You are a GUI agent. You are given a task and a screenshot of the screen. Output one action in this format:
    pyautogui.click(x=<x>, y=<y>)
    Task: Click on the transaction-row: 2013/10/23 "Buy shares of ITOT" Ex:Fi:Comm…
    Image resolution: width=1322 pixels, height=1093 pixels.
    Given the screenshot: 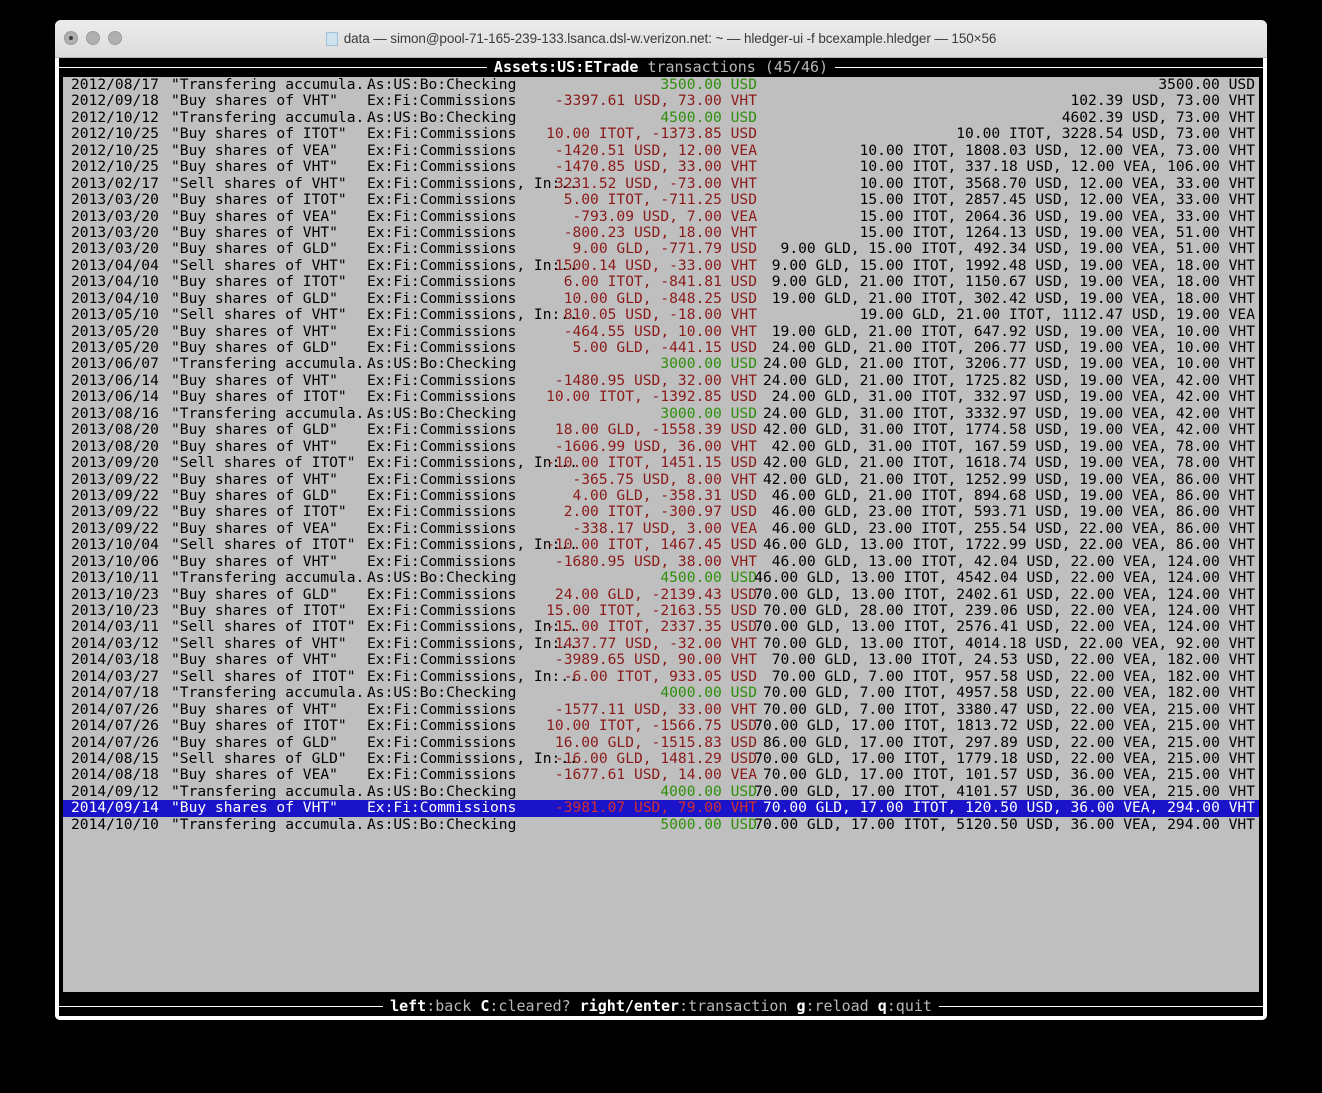 What is the action you would take?
    pyautogui.click(x=661, y=610)
    